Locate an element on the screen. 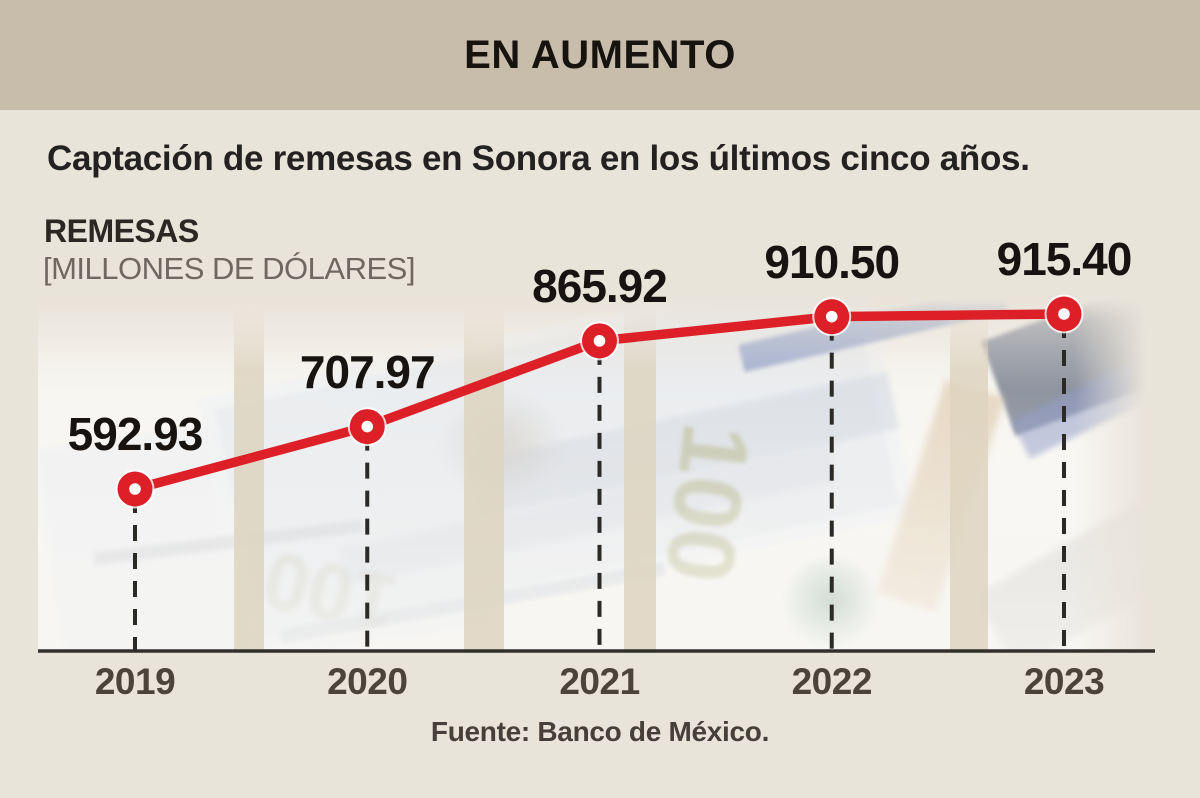  value-label: 592.93 is located at coordinates (135, 434).